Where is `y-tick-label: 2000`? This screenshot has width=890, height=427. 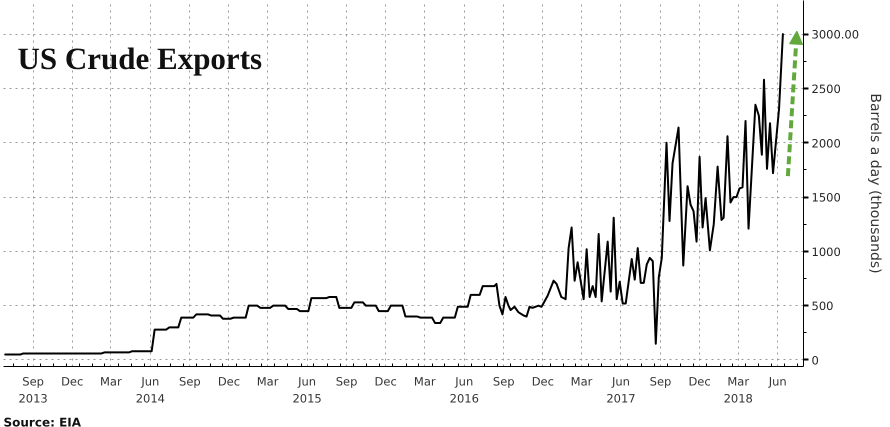 y-tick-label: 2000 is located at coordinates (826, 143).